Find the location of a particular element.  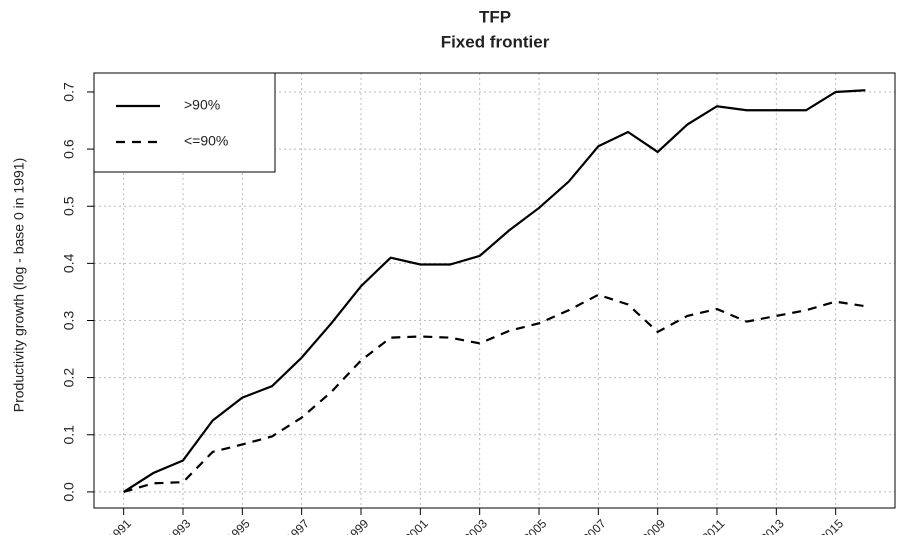

x-tick-label: 2007 is located at coordinates (594, 525).